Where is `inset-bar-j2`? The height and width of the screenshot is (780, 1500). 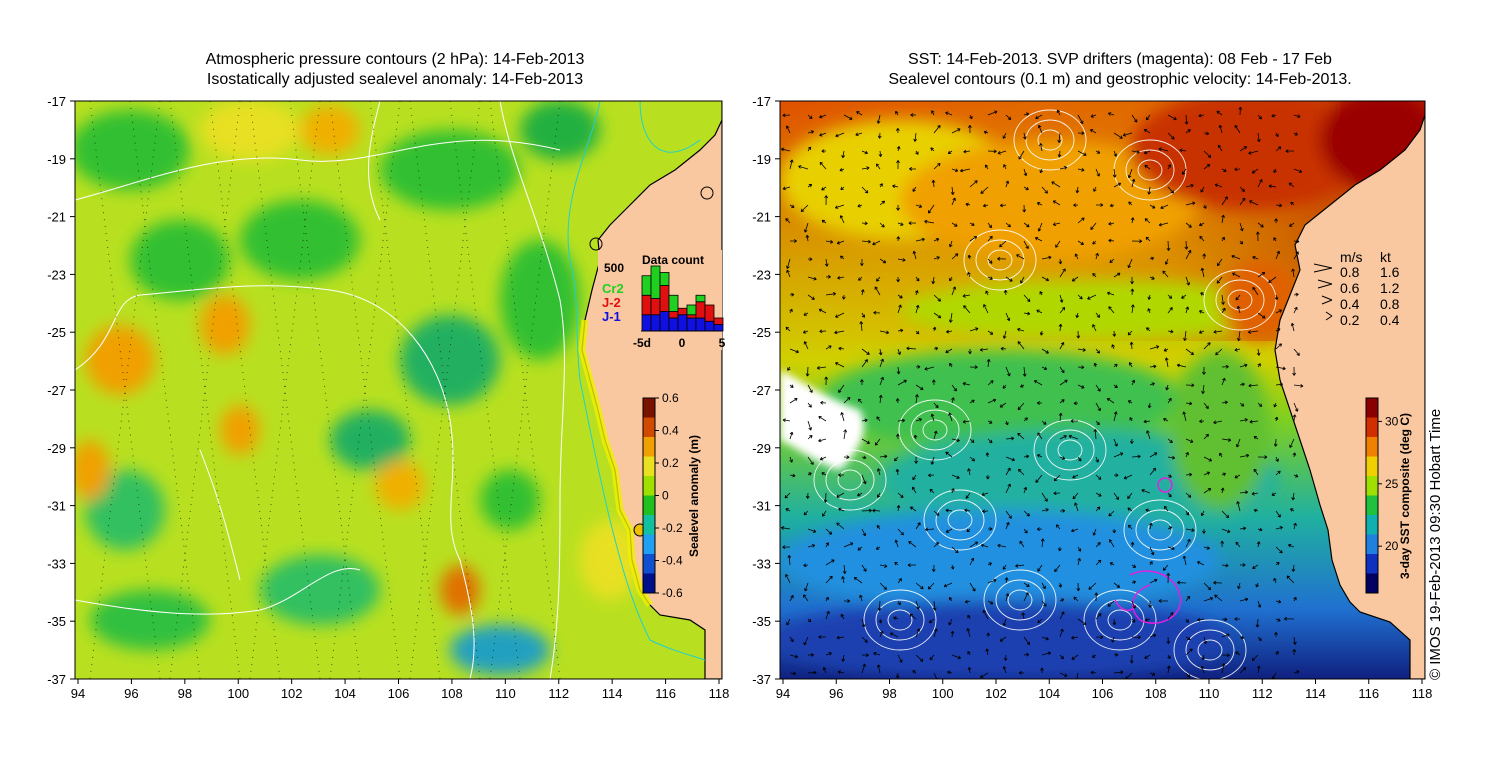 inset-bar-j2 is located at coordinates (646, 305).